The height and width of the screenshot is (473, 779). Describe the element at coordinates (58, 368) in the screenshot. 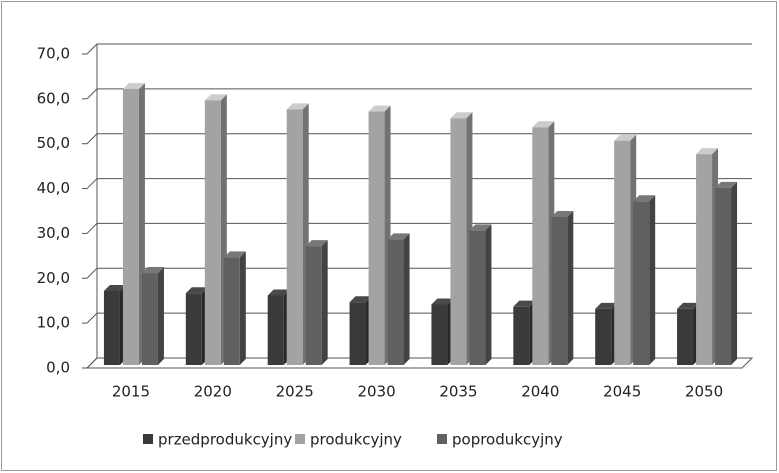

I see `y-tick-label: 0,0` at that location.